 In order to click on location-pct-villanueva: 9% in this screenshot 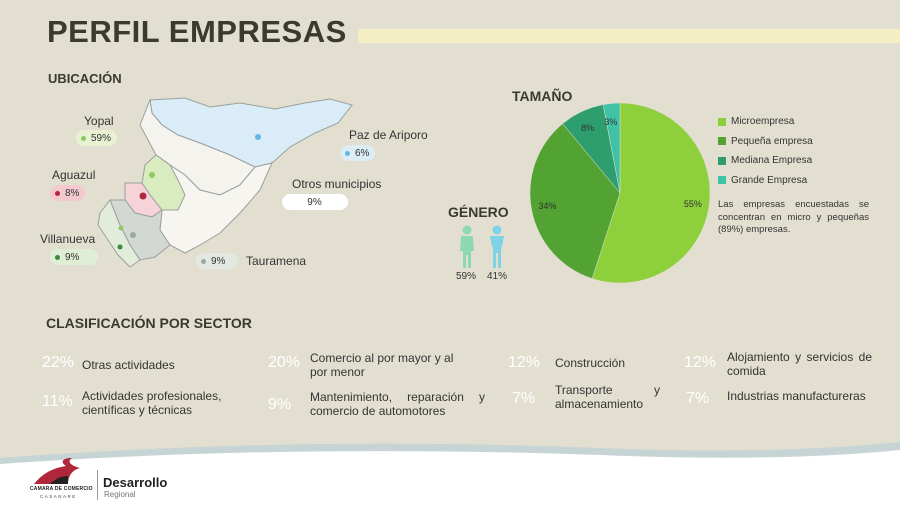, I will do `click(72, 257)`.